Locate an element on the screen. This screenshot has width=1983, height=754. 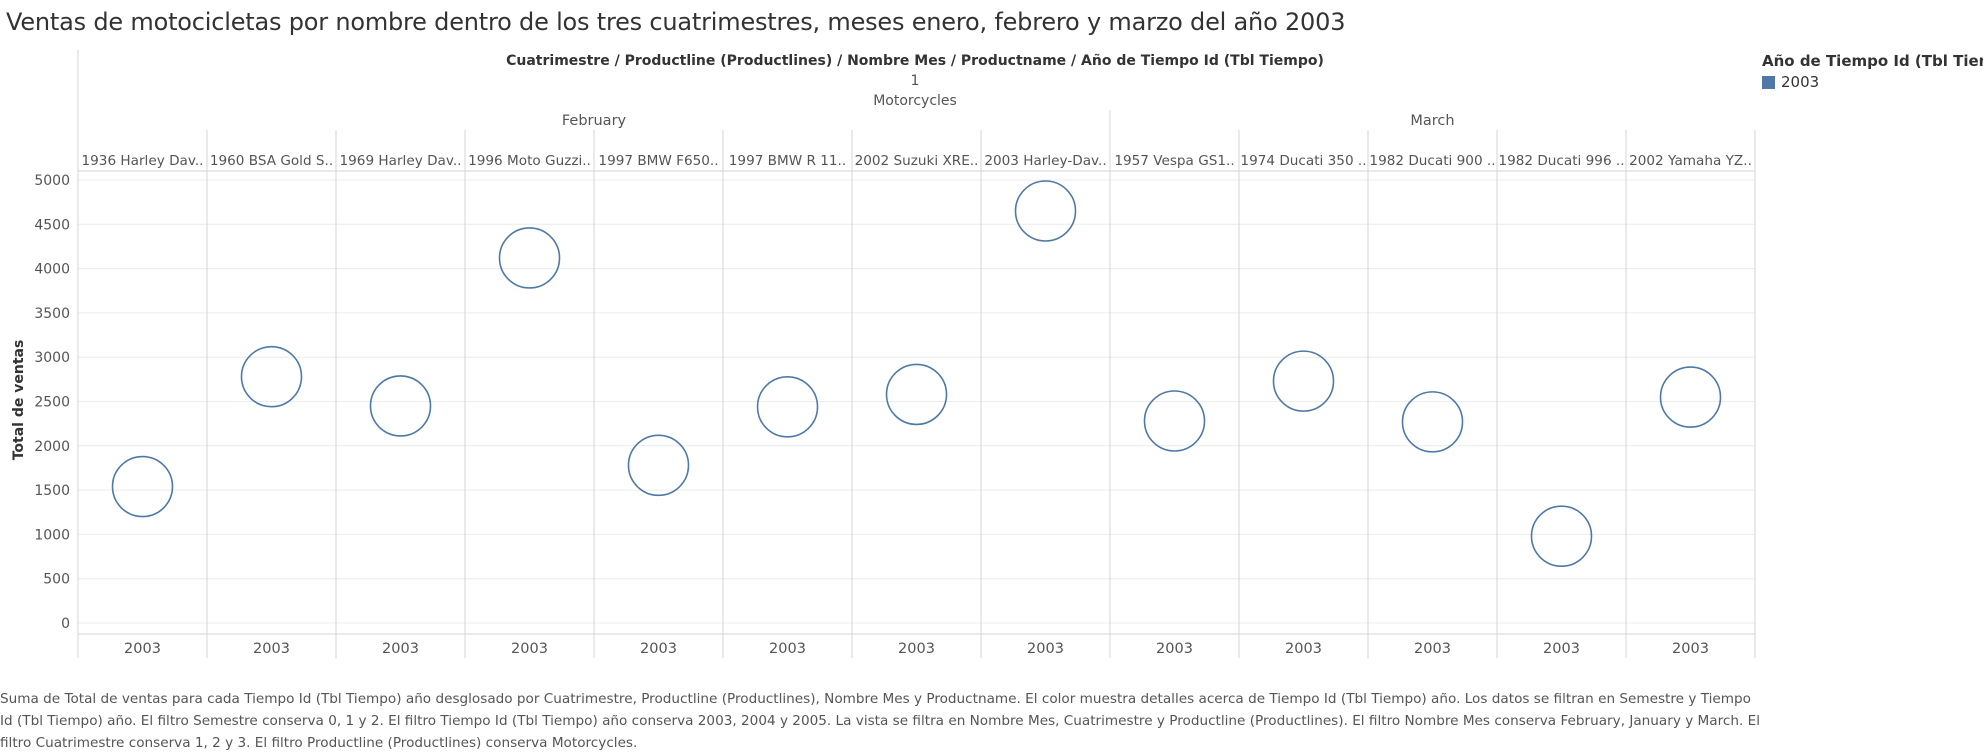
y-tick-label: 2500 is located at coordinates (52, 403).